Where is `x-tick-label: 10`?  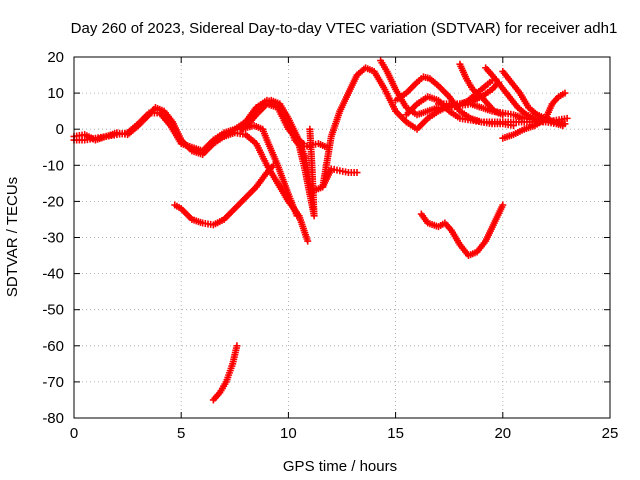 x-tick-label: 10 is located at coordinates (288, 433).